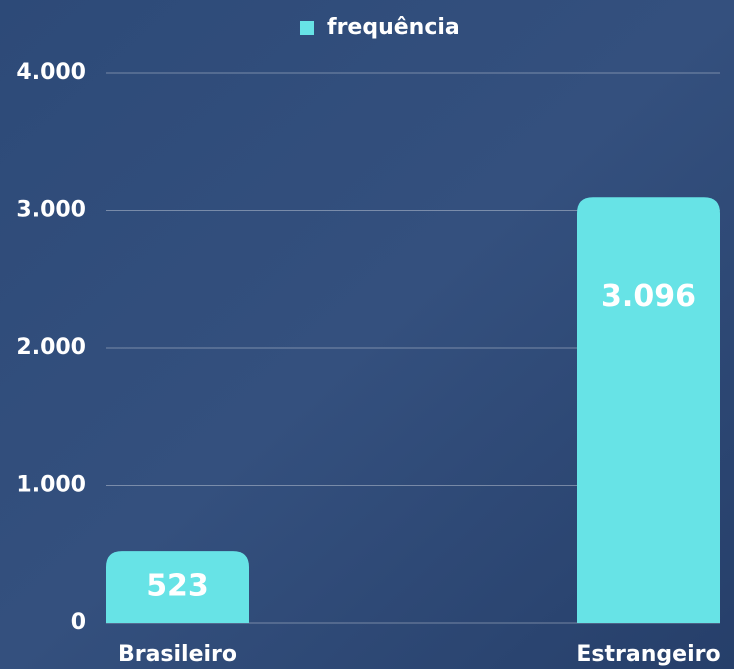 The image size is (734, 669). I want to click on y-tick-label: 2.000, so click(51, 347).